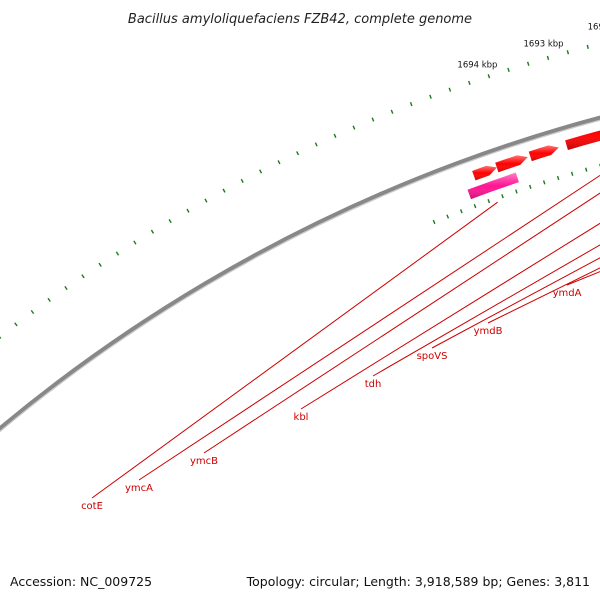 The width and height of the screenshot is (600, 600). I want to click on gene-label-cotE: cotE, so click(92, 506).